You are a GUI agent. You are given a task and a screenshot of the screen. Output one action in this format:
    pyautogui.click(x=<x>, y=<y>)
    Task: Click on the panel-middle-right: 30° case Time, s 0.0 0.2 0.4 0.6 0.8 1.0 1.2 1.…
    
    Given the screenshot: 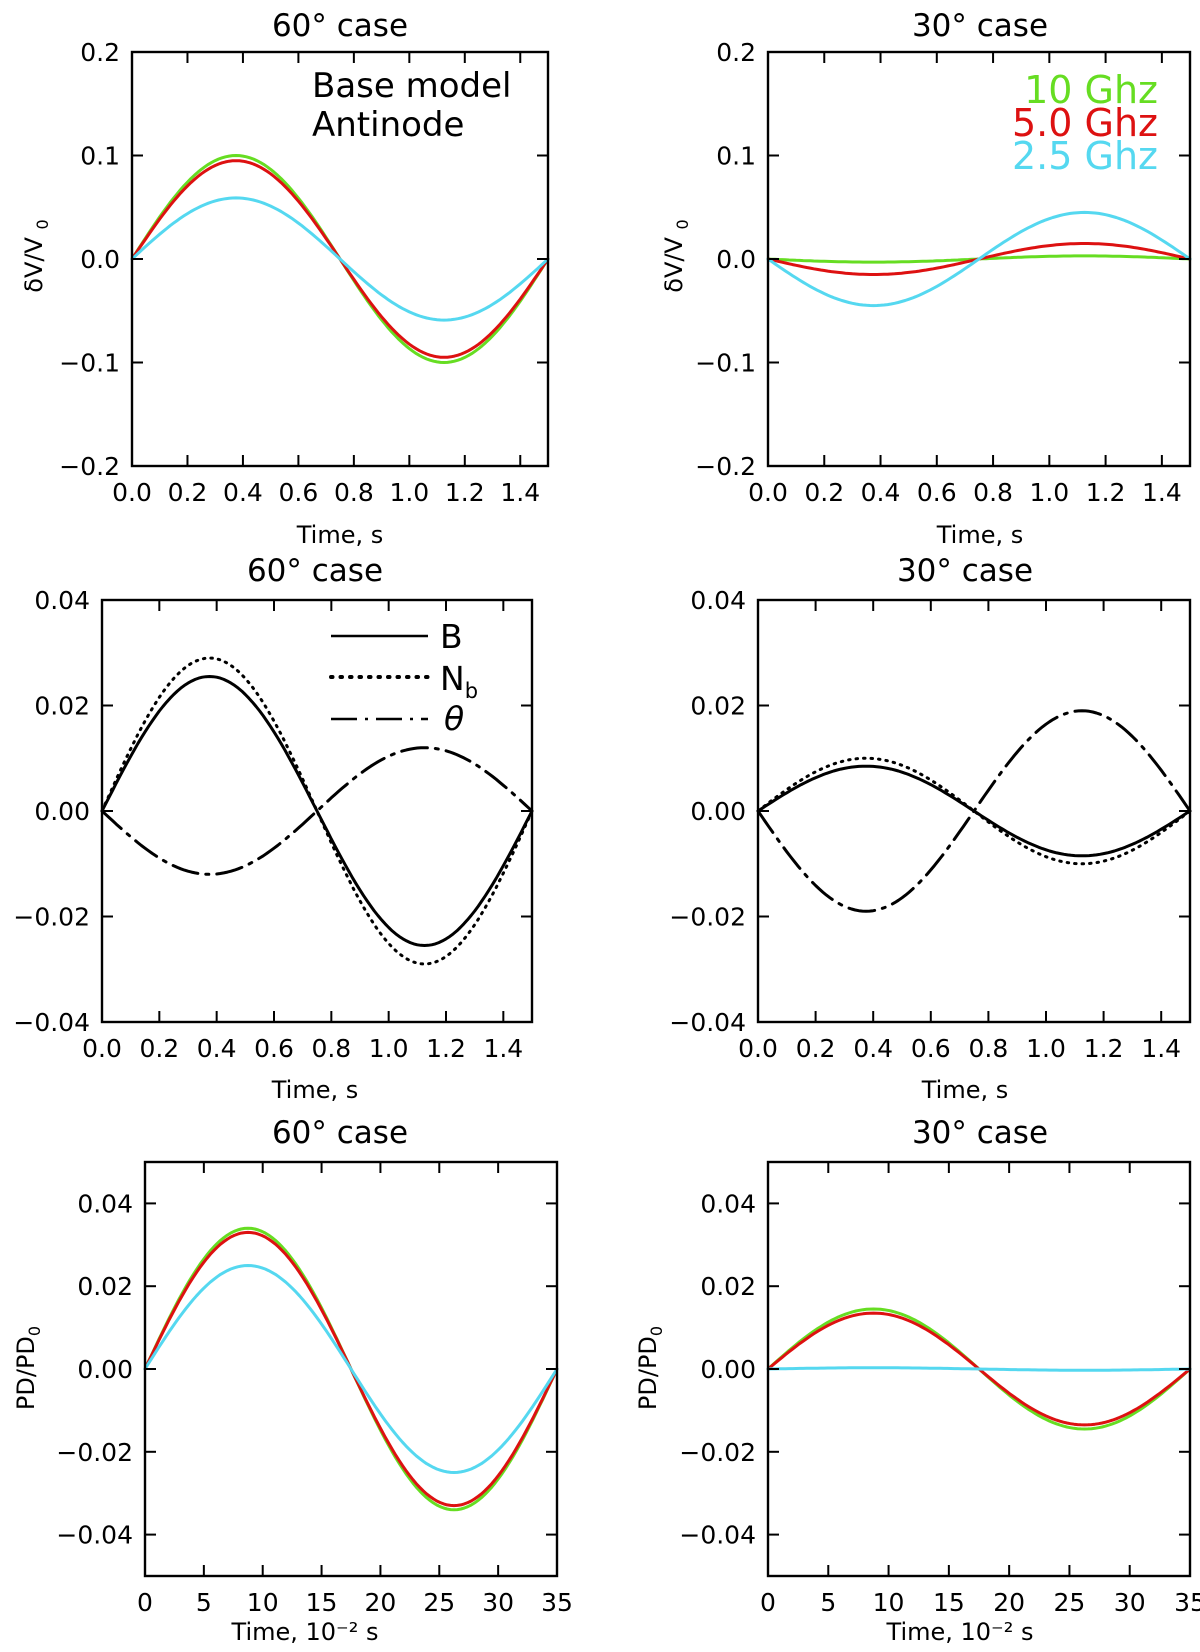 What is the action you would take?
    pyautogui.click(x=930, y=828)
    